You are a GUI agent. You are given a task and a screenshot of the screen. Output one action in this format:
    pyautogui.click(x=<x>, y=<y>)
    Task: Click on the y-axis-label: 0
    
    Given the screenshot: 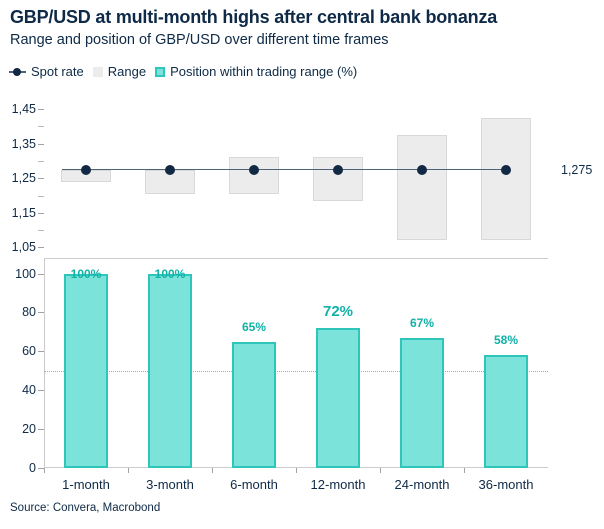 What is the action you would take?
    pyautogui.click(x=32, y=468)
    